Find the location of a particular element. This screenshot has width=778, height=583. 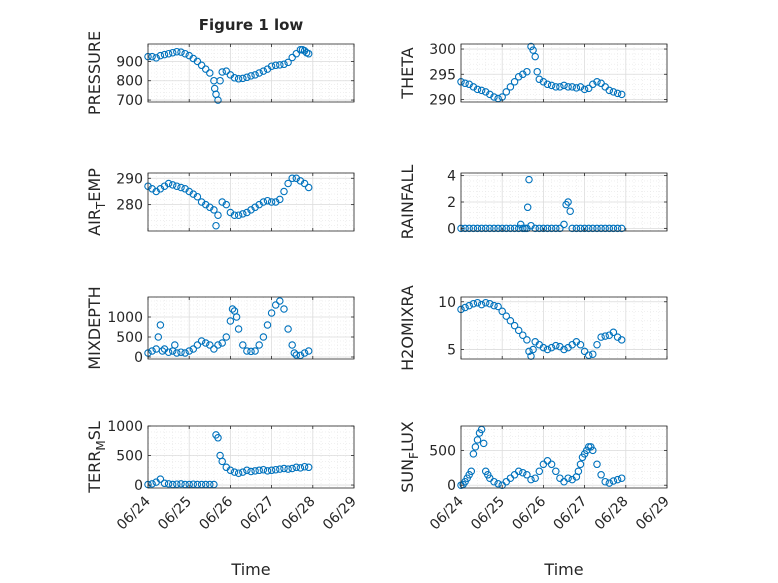

y-axis-label-rest: EMP is located at coordinates (94, 185).